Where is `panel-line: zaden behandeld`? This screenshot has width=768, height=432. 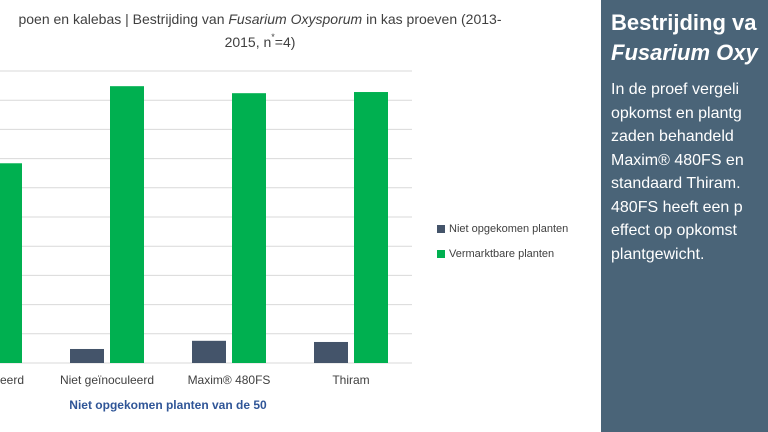 panel-line: zaden behandeld is located at coordinates (672, 136).